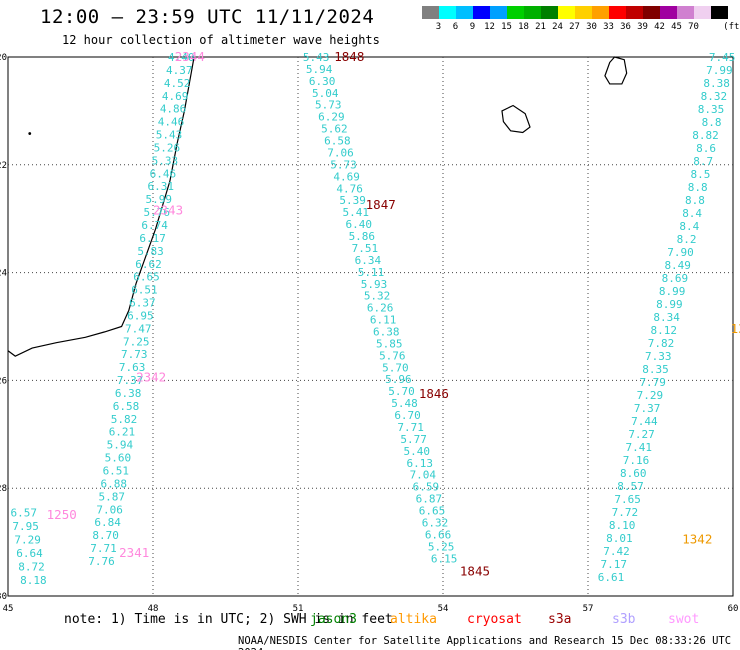  I want to click on swh-value: 7.51, so click(365, 248).